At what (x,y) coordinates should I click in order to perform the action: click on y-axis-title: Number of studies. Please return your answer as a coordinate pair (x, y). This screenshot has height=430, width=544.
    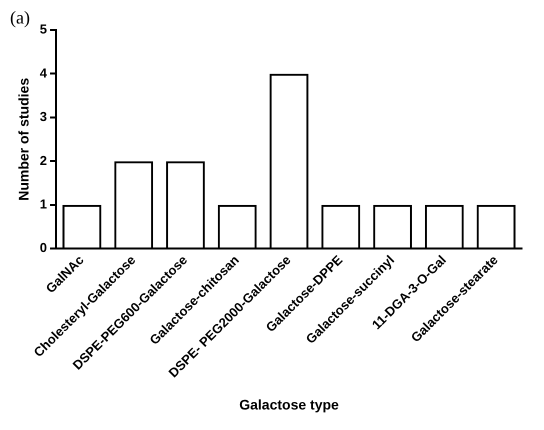
    Looking at the image, I should click on (23, 139).